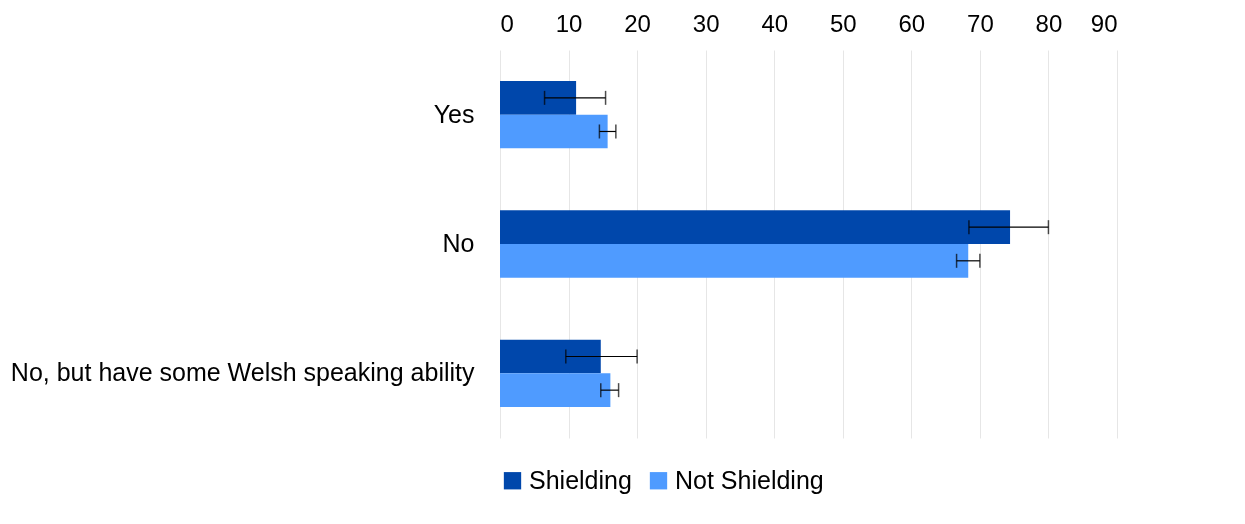 The height and width of the screenshot is (524, 1245). Describe the element at coordinates (507, 23) in the screenshot. I see `x-tick-label: 0` at that location.